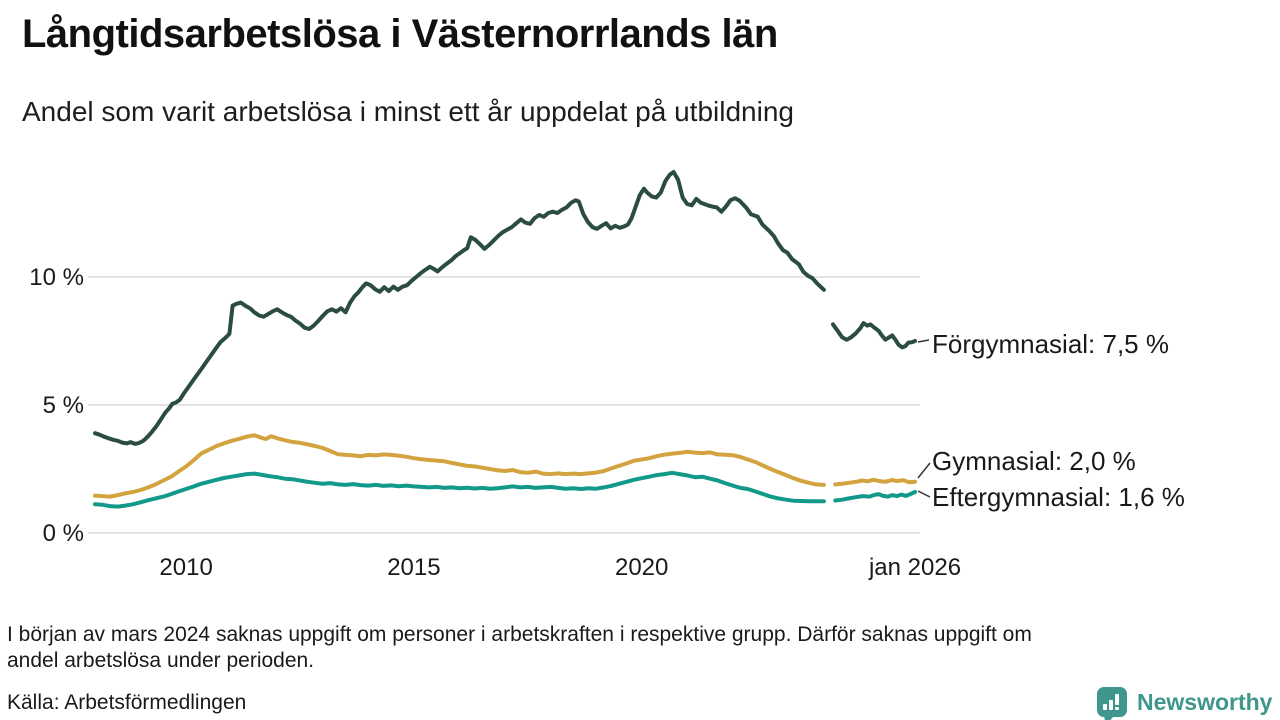 This screenshot has width=1280, height=720. Describe the element at coordinates (63, 533) in the screenshot. I see `y-tick-label-0: 0 %` at that location.